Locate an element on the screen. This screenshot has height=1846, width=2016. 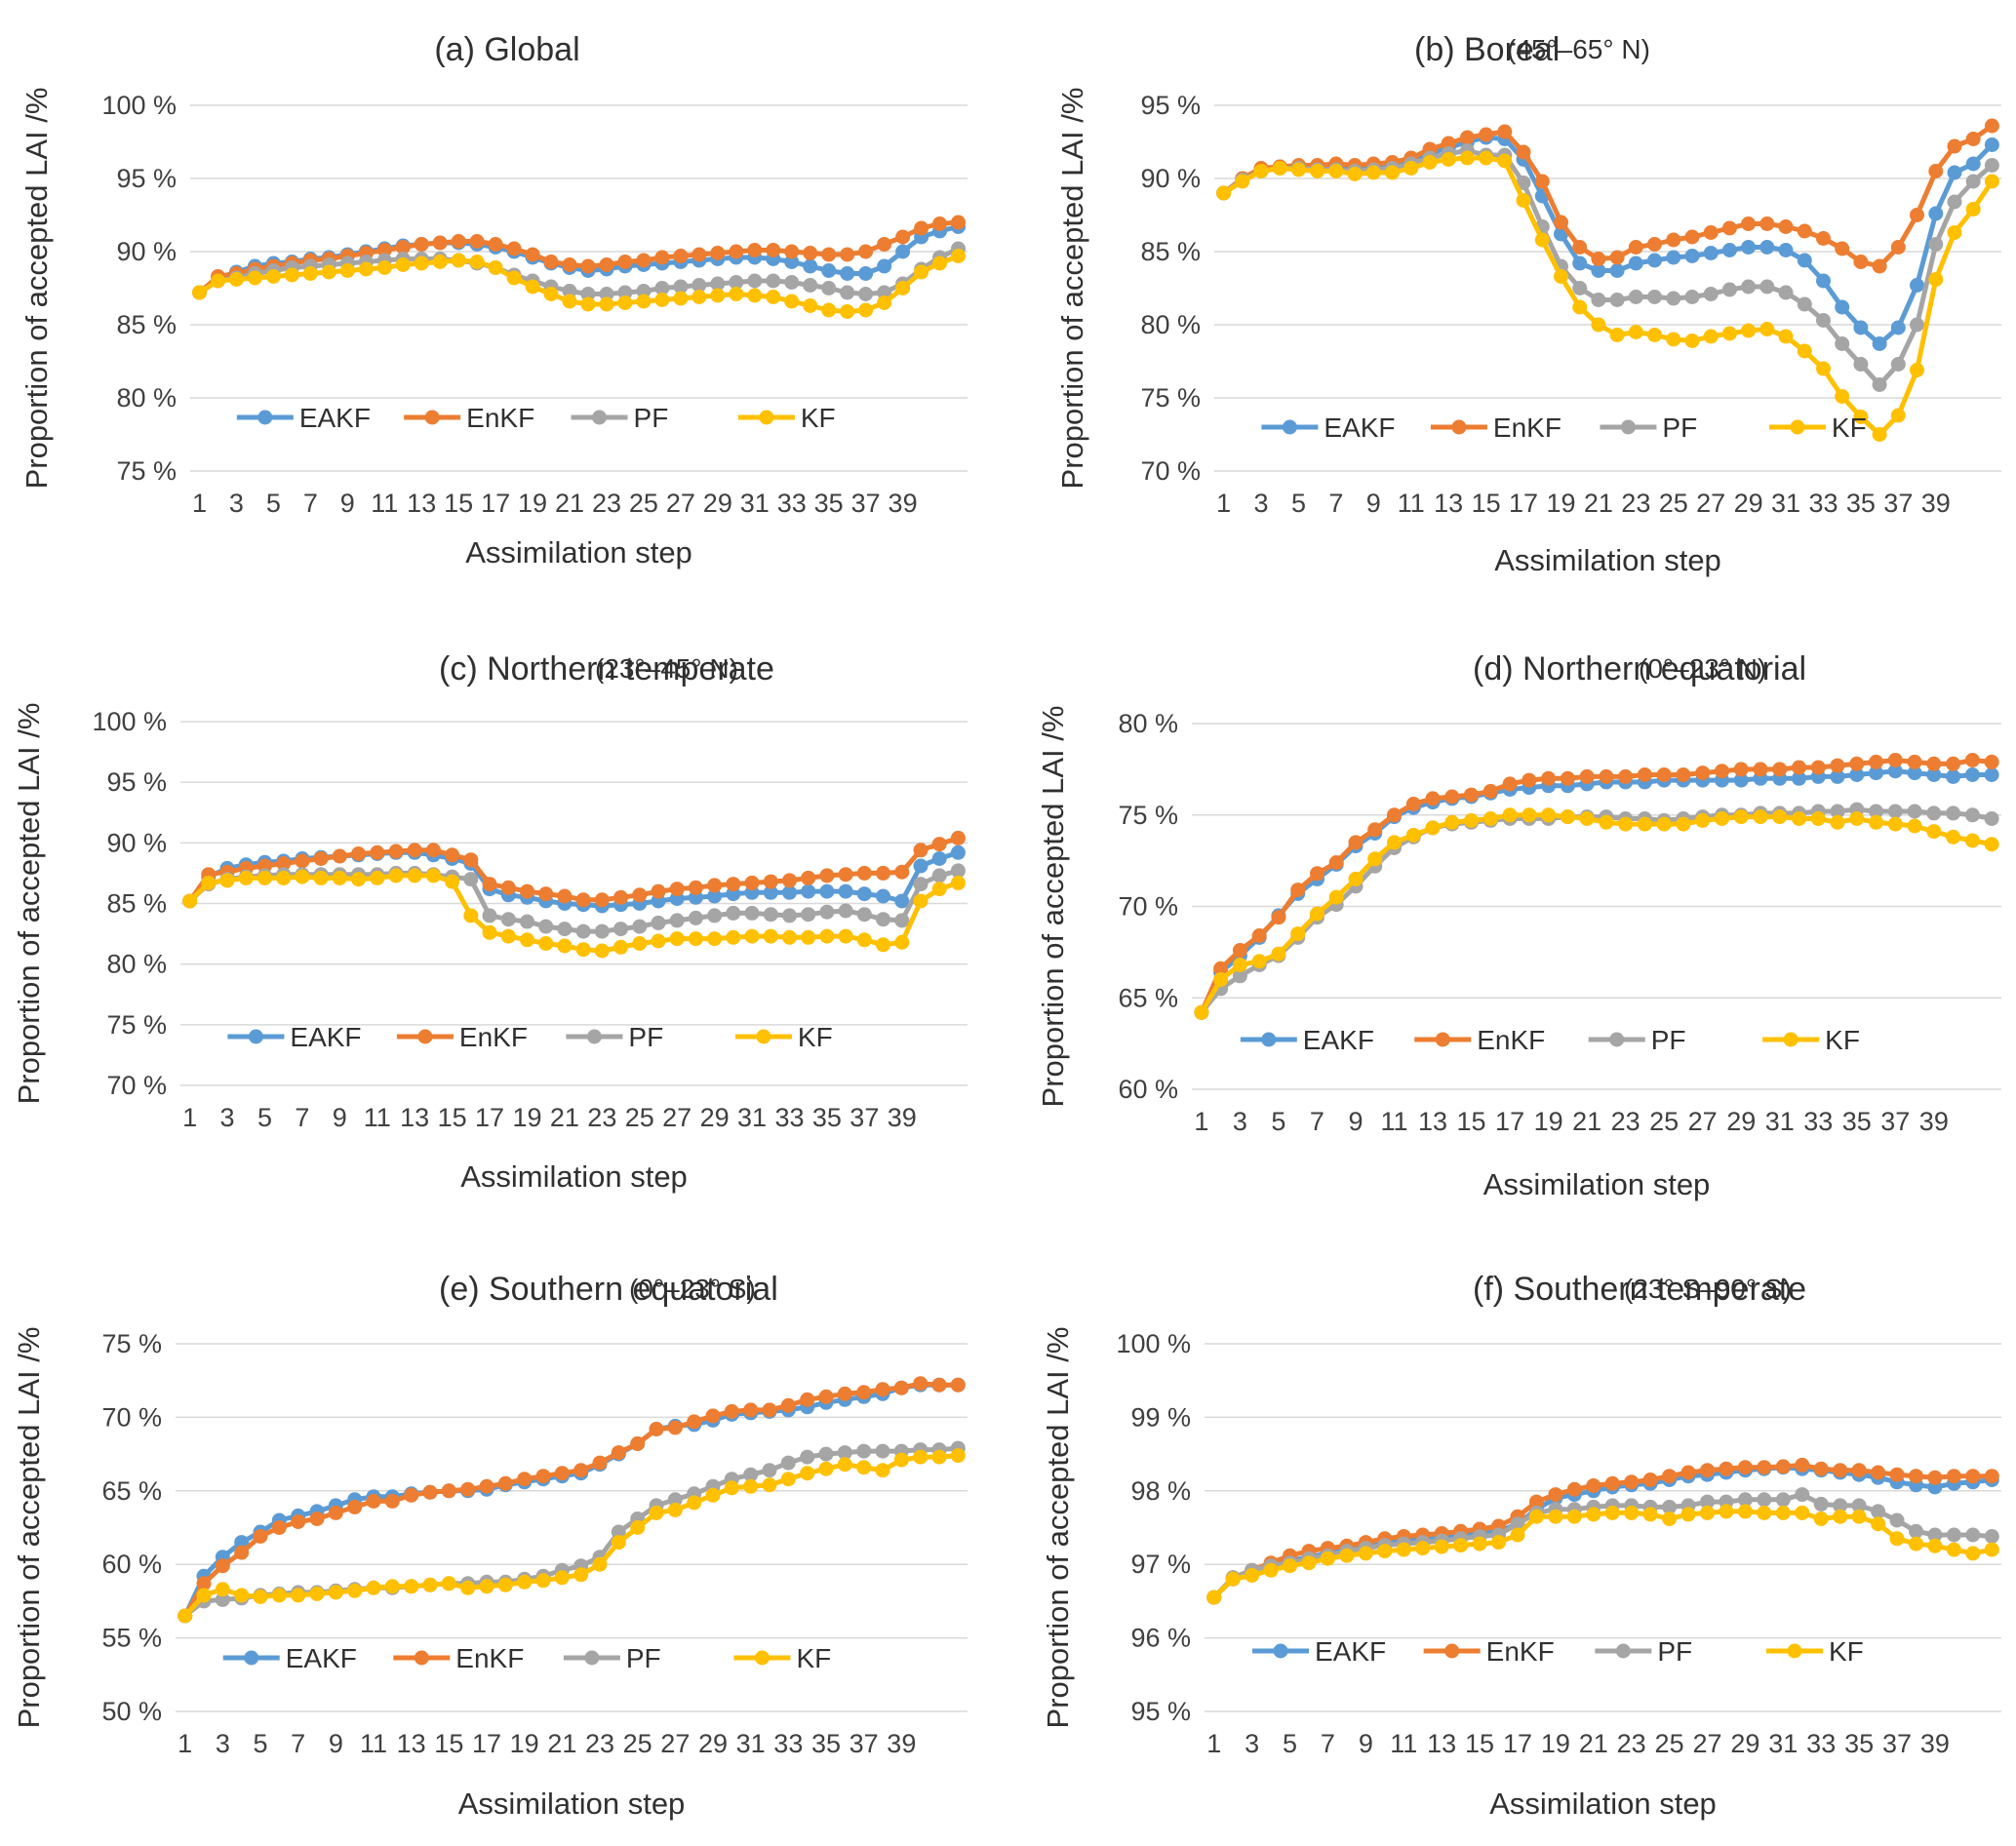
x-tick-label: 9 is located at coordinates (340, 1117).